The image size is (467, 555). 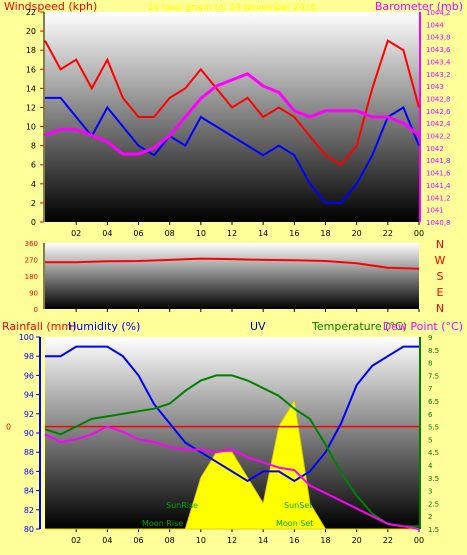 What do you see at coordinates (438, 38) in the screenshot?
I see `barometer-tick-label: 1043,8` at bounding box center [438, 38].